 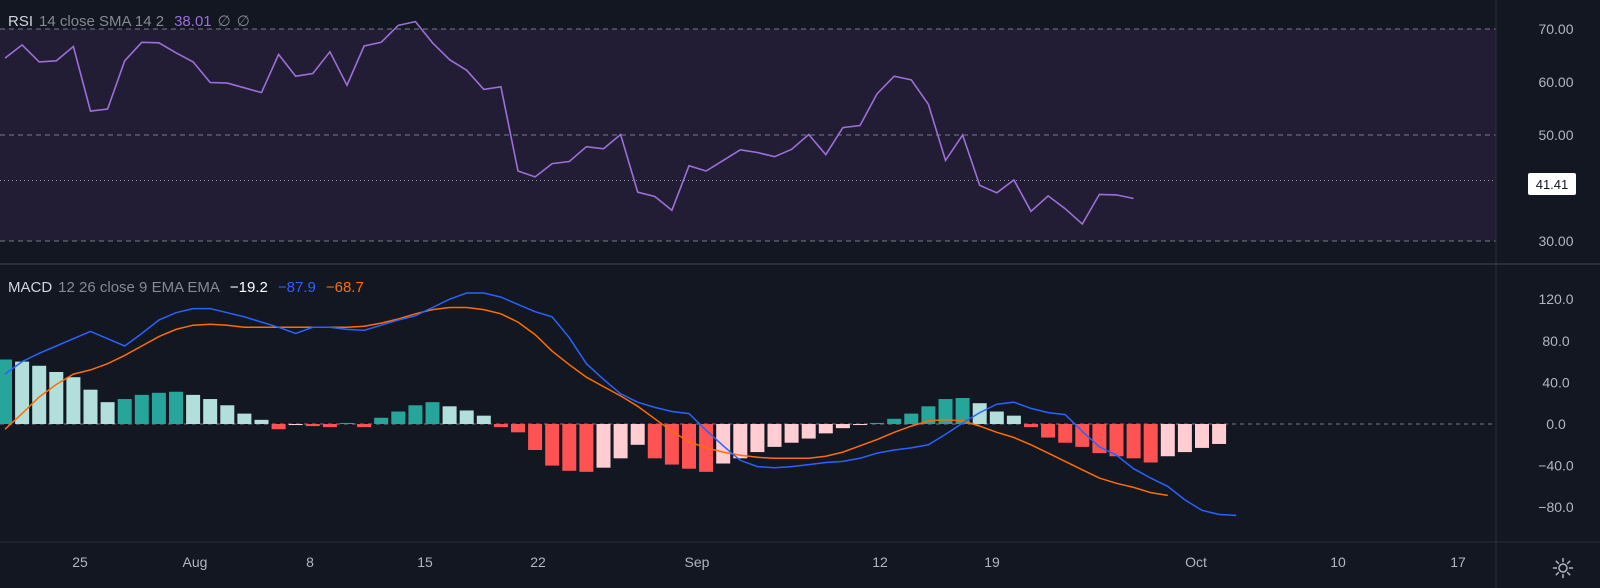 I want to click on x-tick-label: Oct, so click(x=1196, y=562).